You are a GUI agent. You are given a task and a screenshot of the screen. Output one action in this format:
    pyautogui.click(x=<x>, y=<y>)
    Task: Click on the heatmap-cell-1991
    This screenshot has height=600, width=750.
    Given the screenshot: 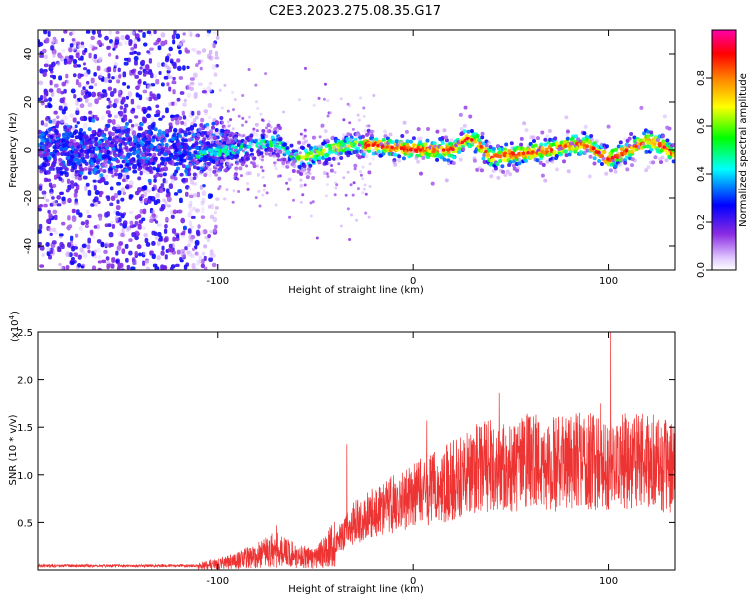 What is the action you would take?
    pyautogui.click(x=98, y=171)
    